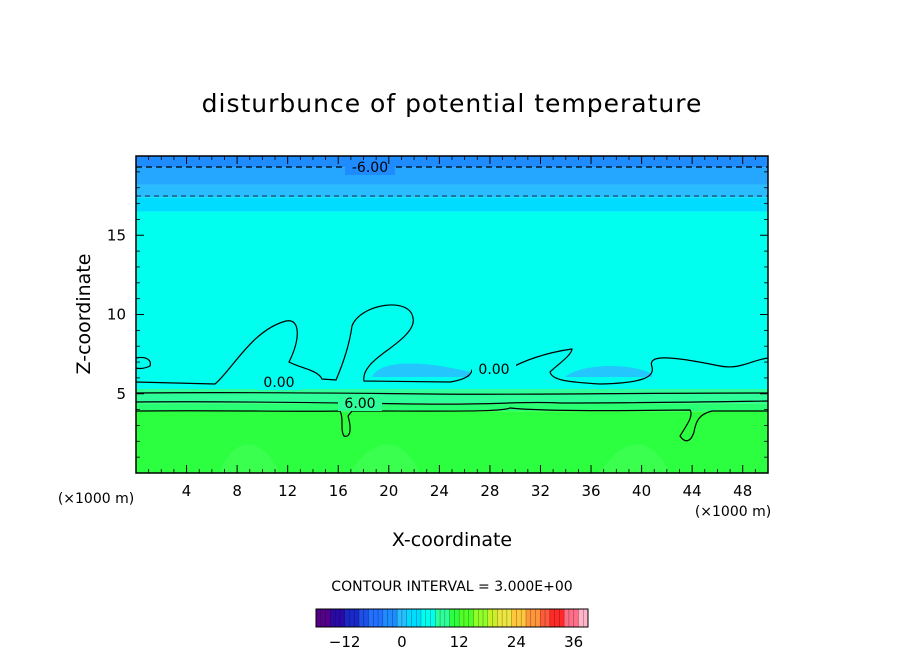  I want to click on colorbar-tick-label: 0, so click(402, 642).